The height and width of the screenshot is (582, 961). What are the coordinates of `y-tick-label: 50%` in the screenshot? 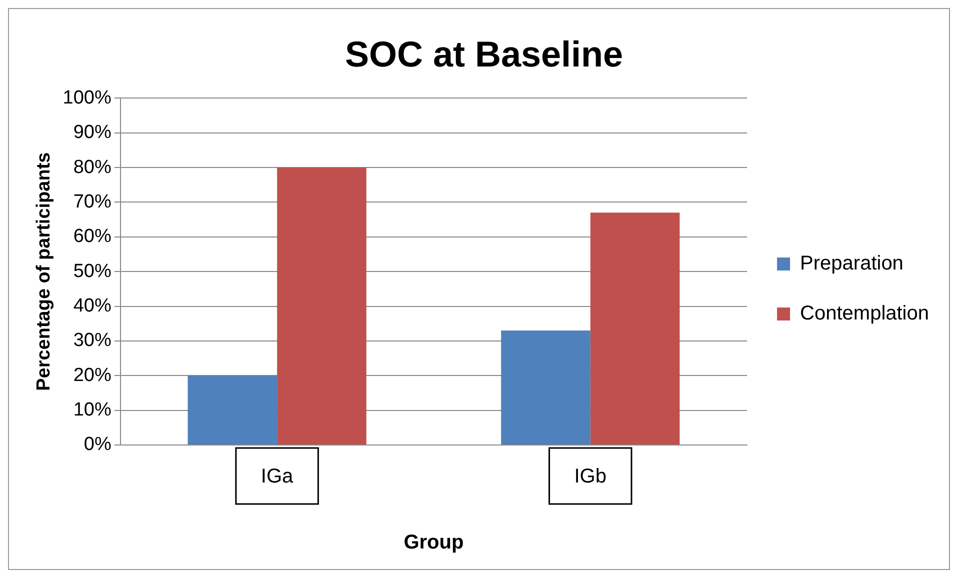 It's located at (92, 271).